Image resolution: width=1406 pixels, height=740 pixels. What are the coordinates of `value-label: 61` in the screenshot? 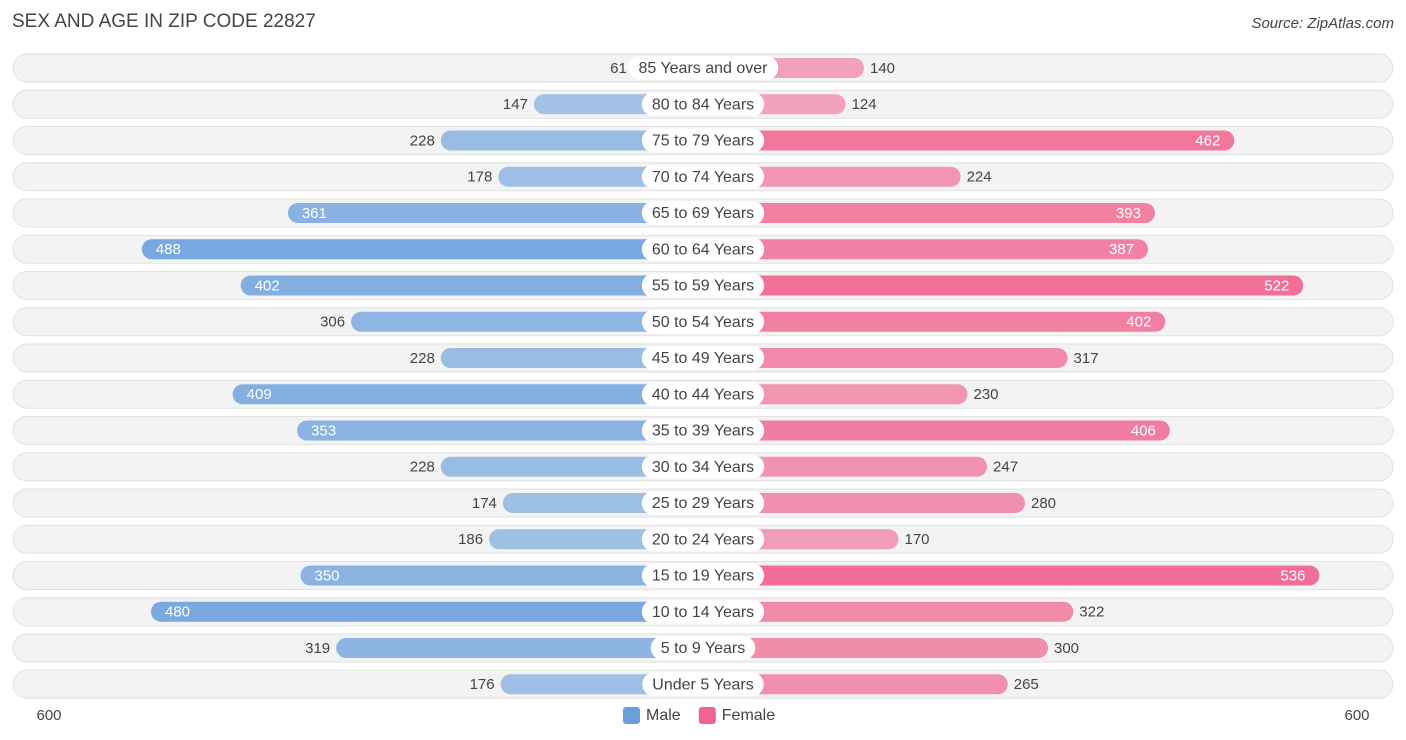 It's located at (618, 68).